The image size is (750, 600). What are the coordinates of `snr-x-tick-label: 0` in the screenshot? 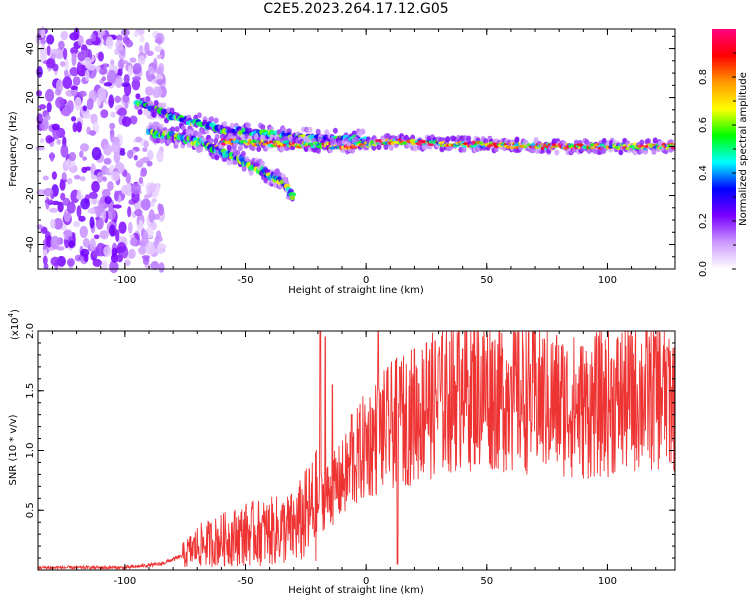 It's located at (366, 581).